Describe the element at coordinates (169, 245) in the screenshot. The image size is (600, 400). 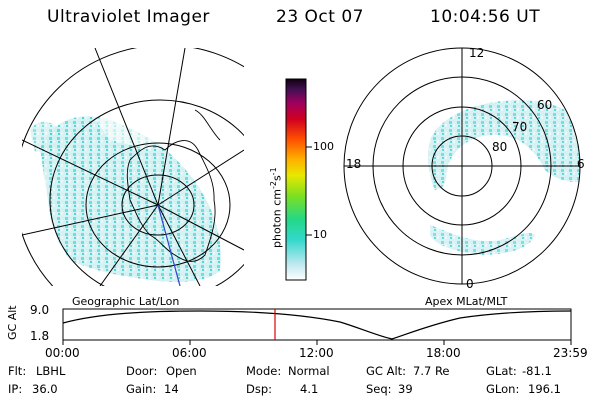
I see `terminator-line` at that location.